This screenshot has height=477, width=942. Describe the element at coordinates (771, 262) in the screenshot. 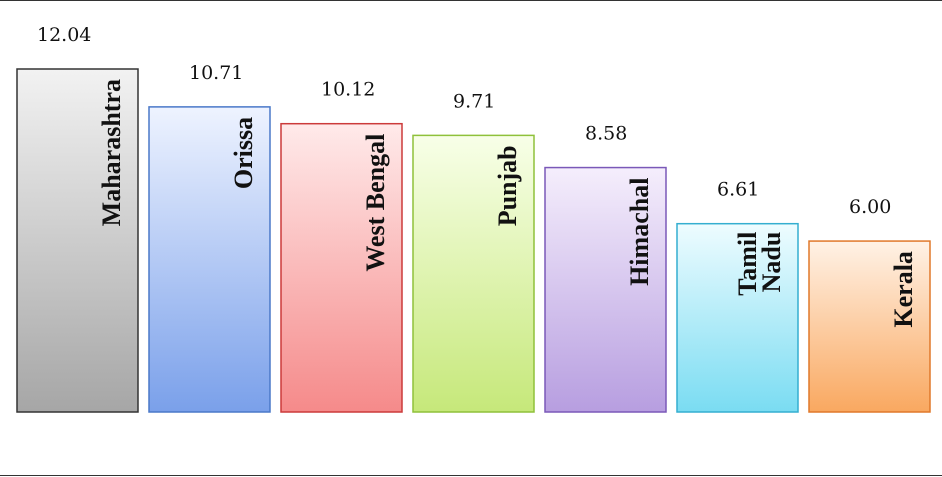

I see `category-label: Nadu` at that location.